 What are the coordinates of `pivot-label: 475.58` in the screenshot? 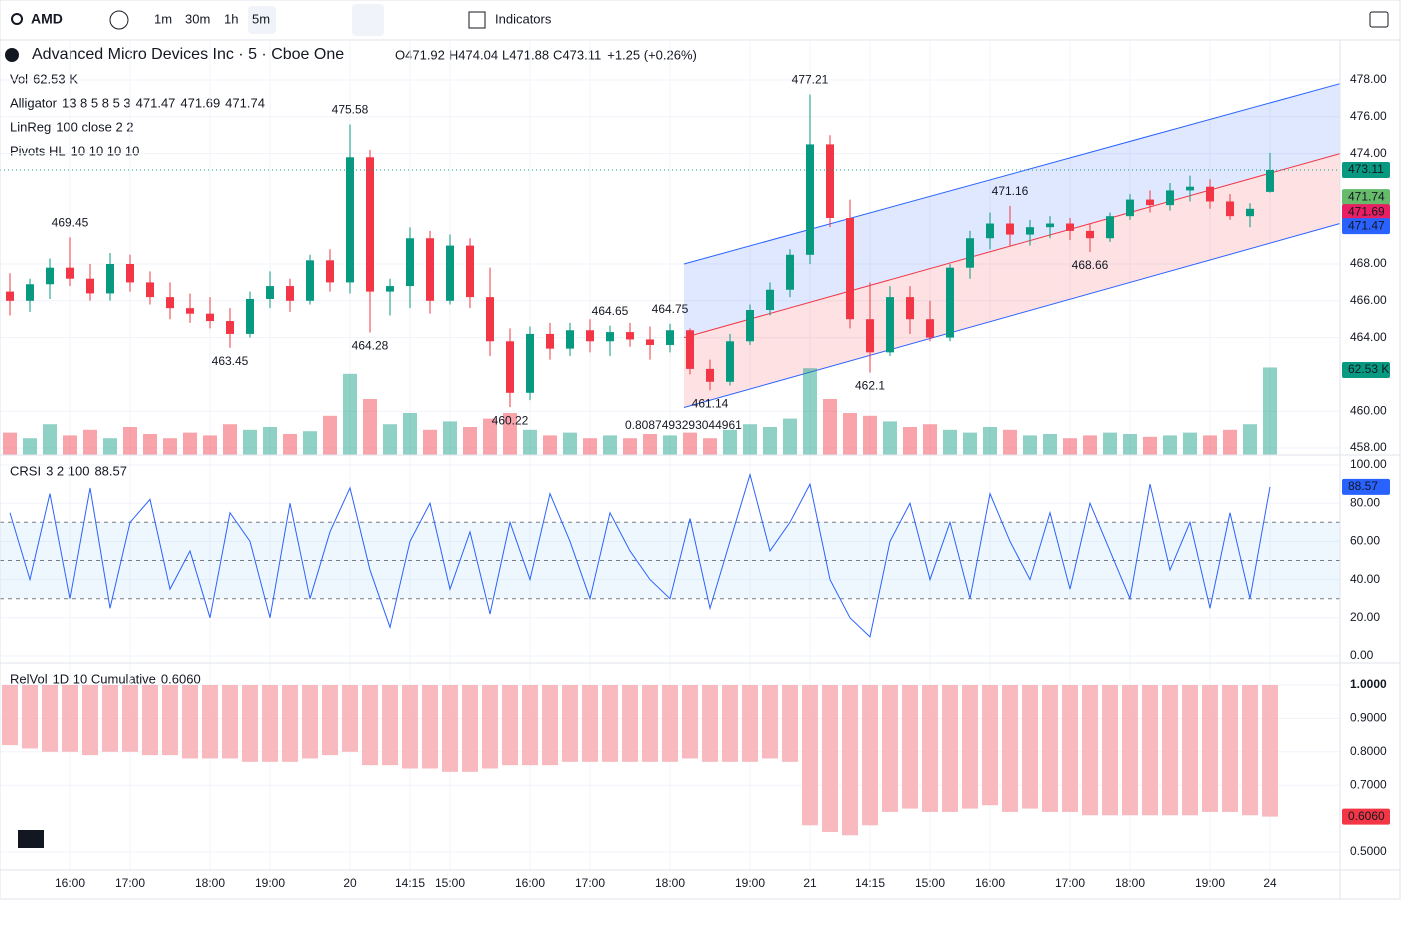 It's located at (350, 110).